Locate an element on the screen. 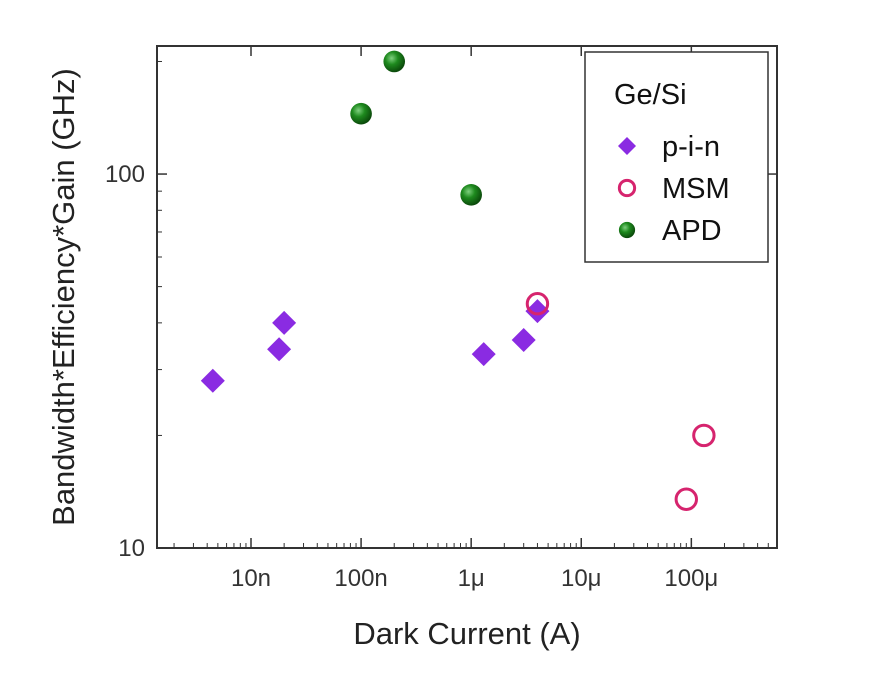  legend-label: MSM is located at coordinates (696, 189).